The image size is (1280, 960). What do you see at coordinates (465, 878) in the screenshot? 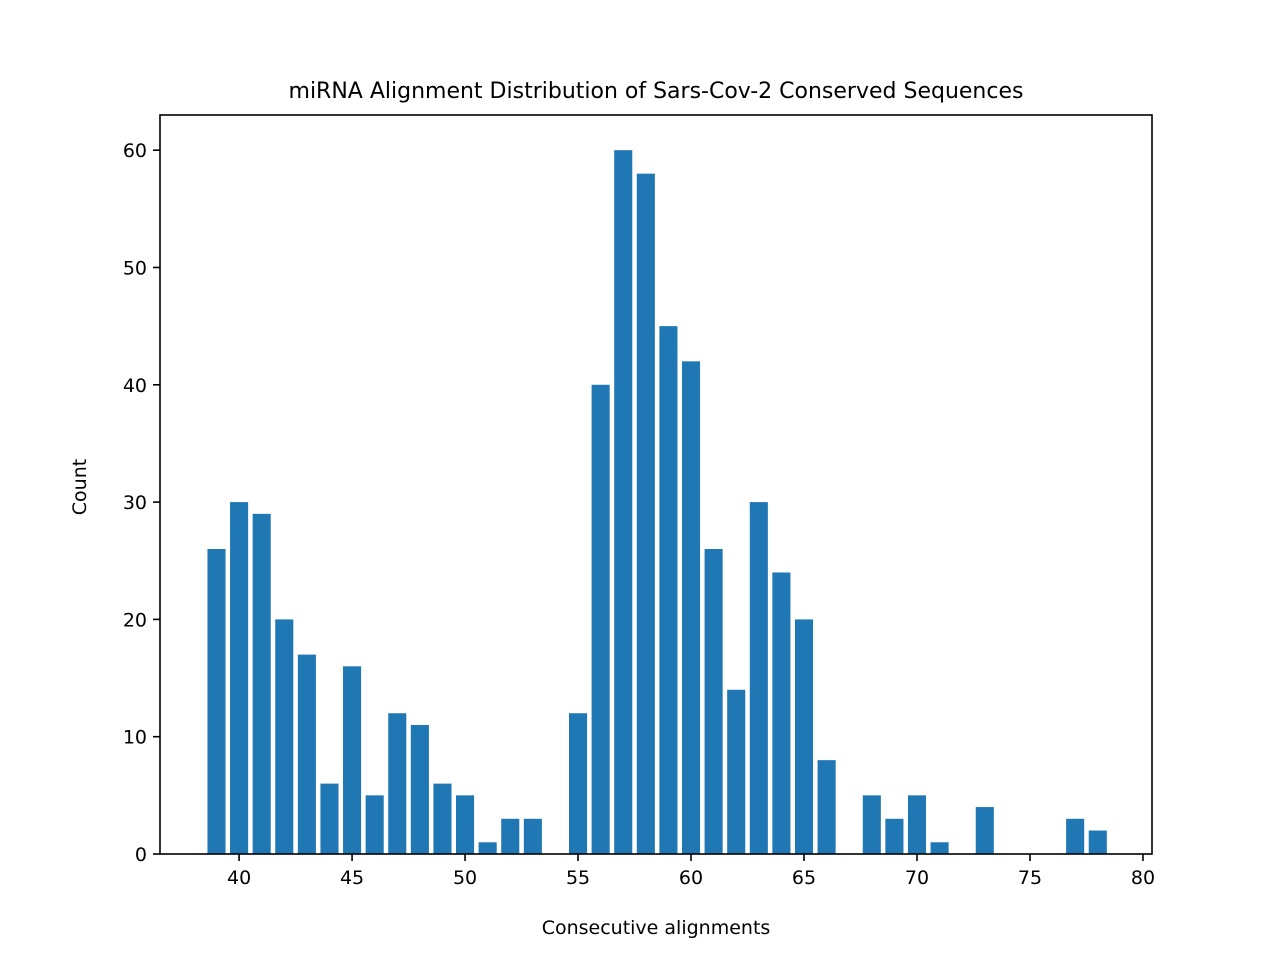
I see `x-tick-label-50: 50` at bounding box center [465, 878].